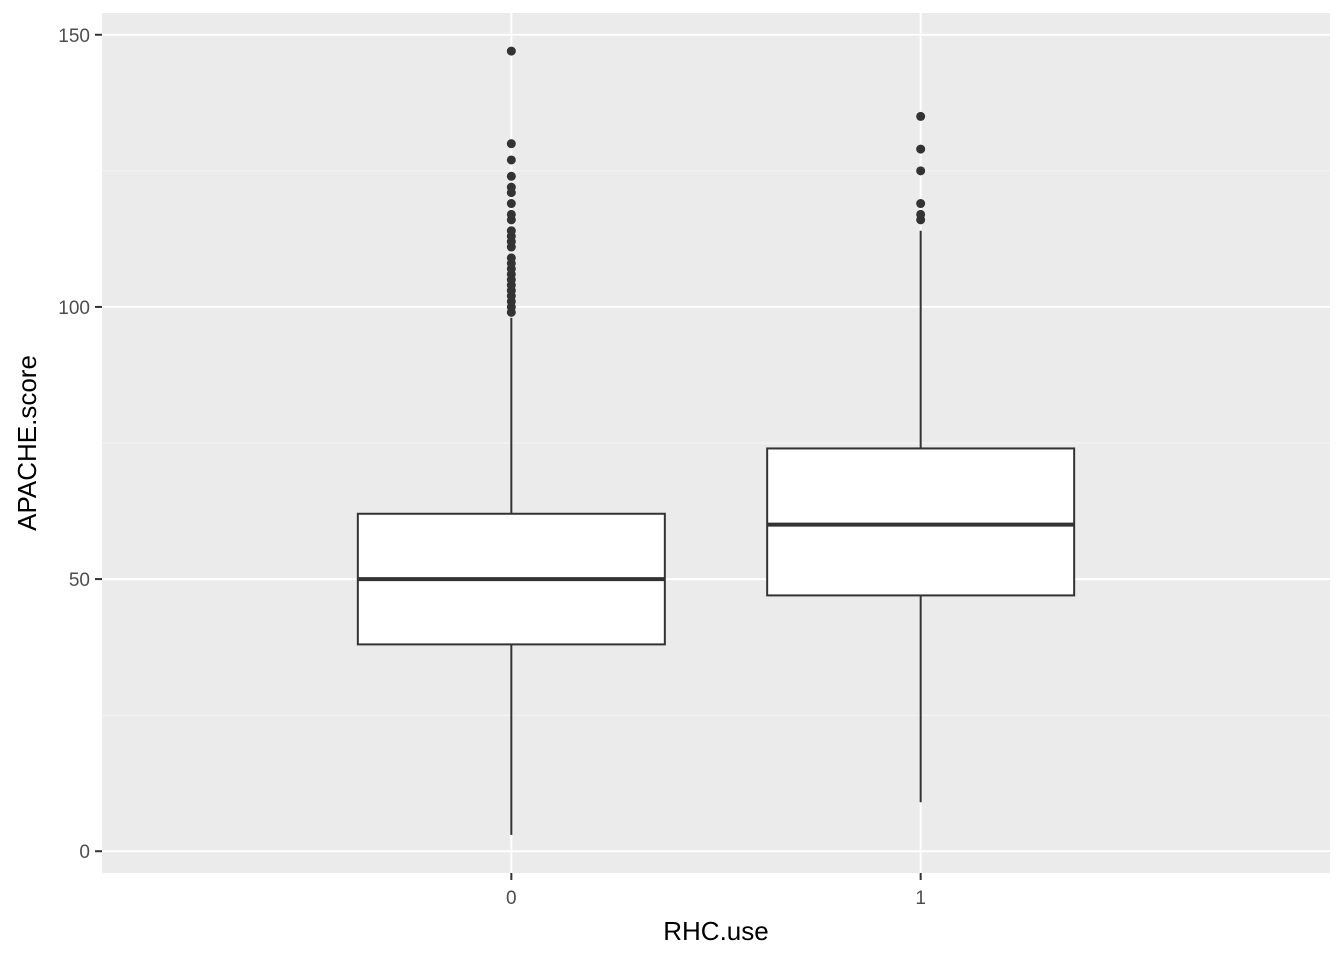 This screenshot has height=960, width=1344. Describe the element at coordinates (715, 931) in the screenshot. I see `x-axis-title: RHC.use` at that location.